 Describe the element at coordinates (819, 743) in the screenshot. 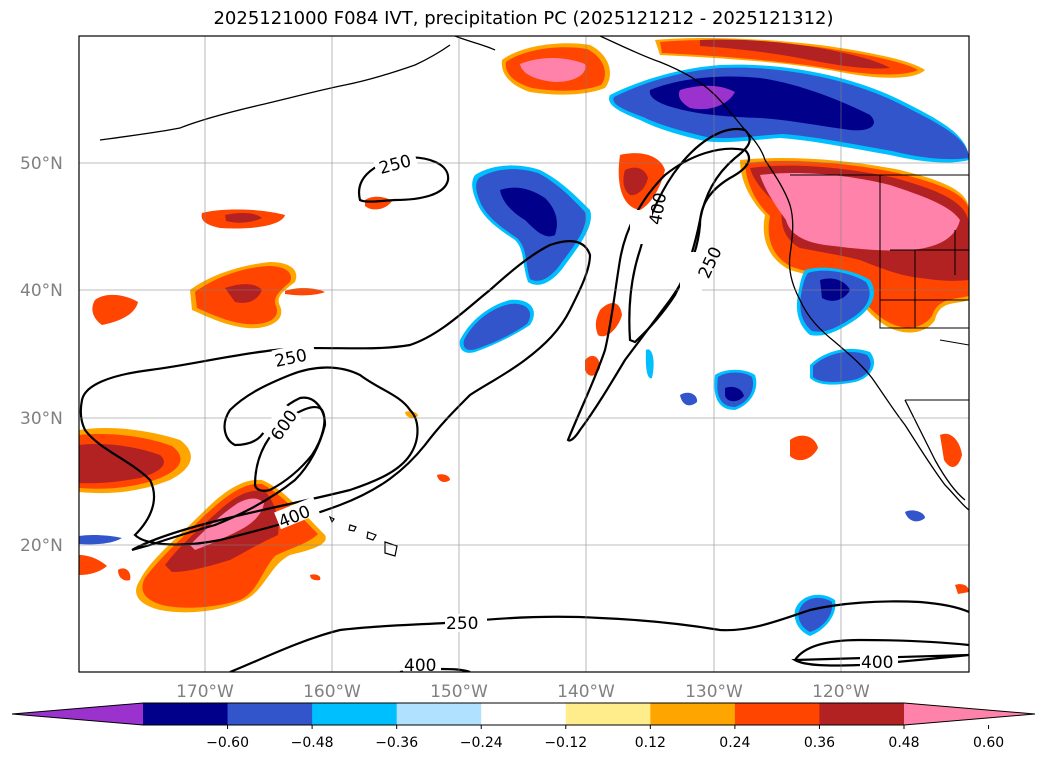

I see `colorbar-tick-label: 0.36` at that location.